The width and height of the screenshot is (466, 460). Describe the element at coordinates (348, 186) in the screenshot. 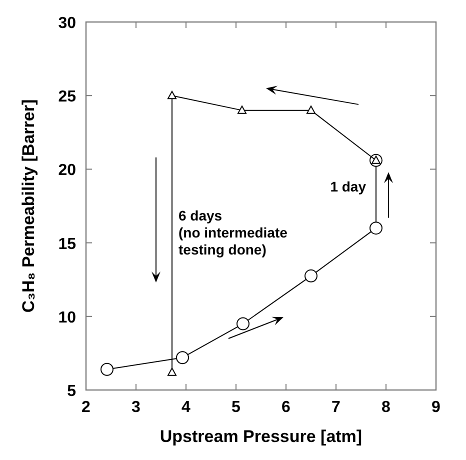

I see `annotation: 1 day` at that location.